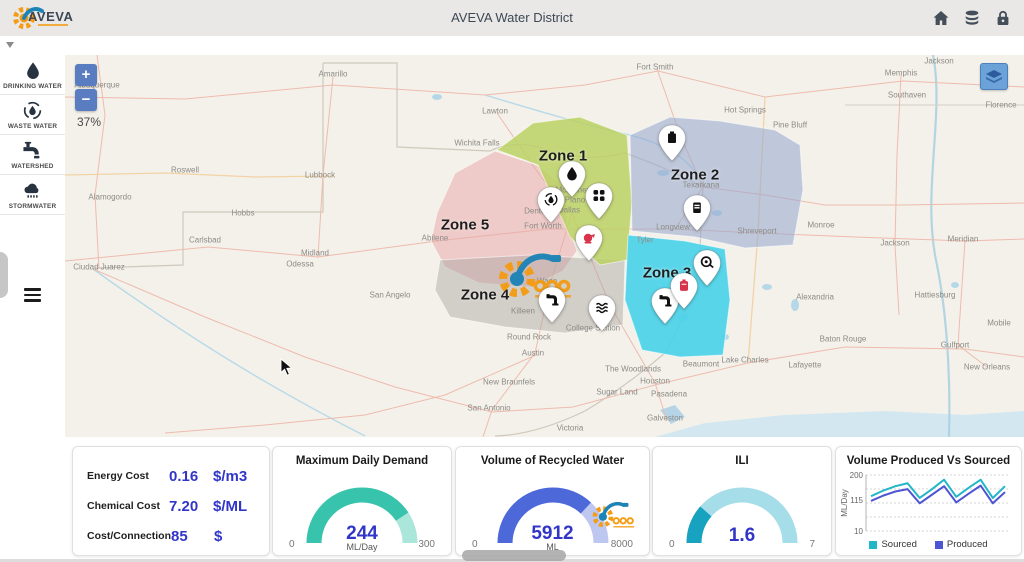 This screenshot has width=1024, height=562. What do you see at coordinates (184, 476) in the screenshot?
I see `cost-value: 0.16` at bounding box center [184, 476].